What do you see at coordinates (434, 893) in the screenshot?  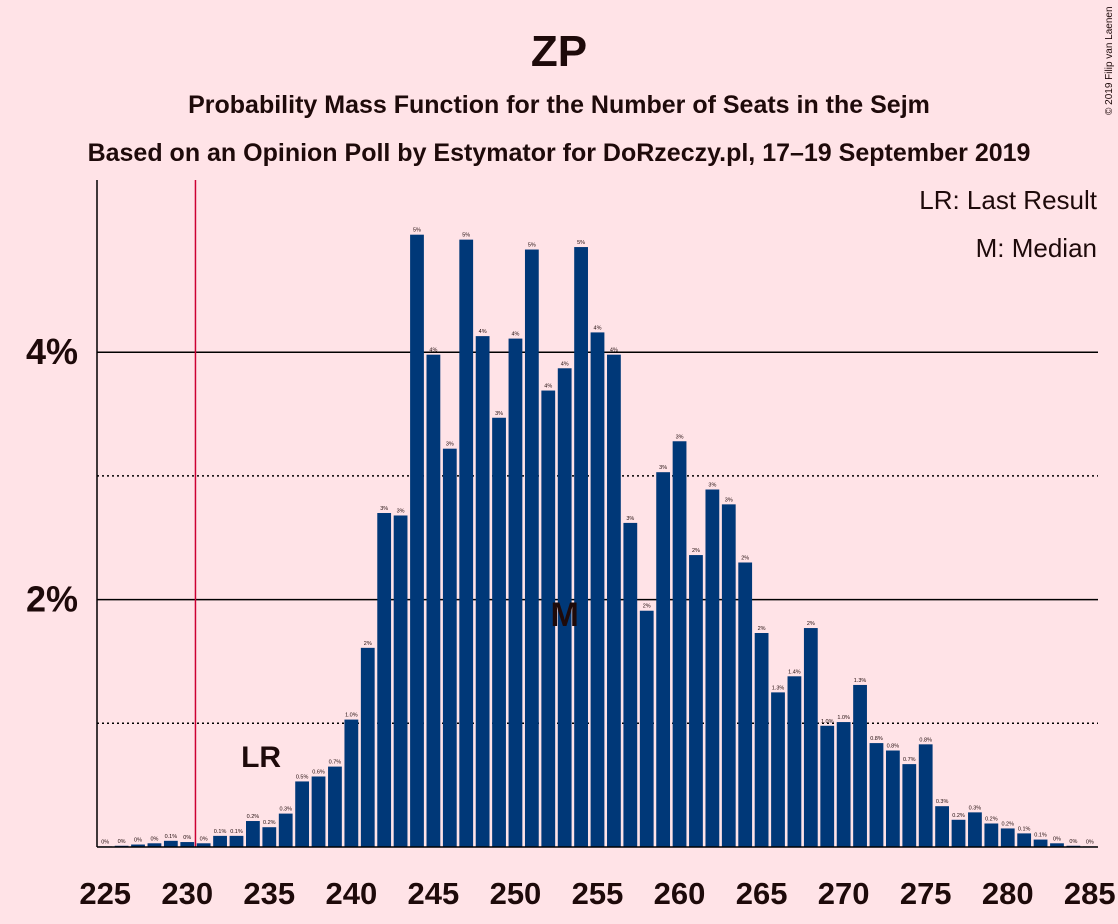 I see `x-tick-label: 245` at bounding box center [434, 893].